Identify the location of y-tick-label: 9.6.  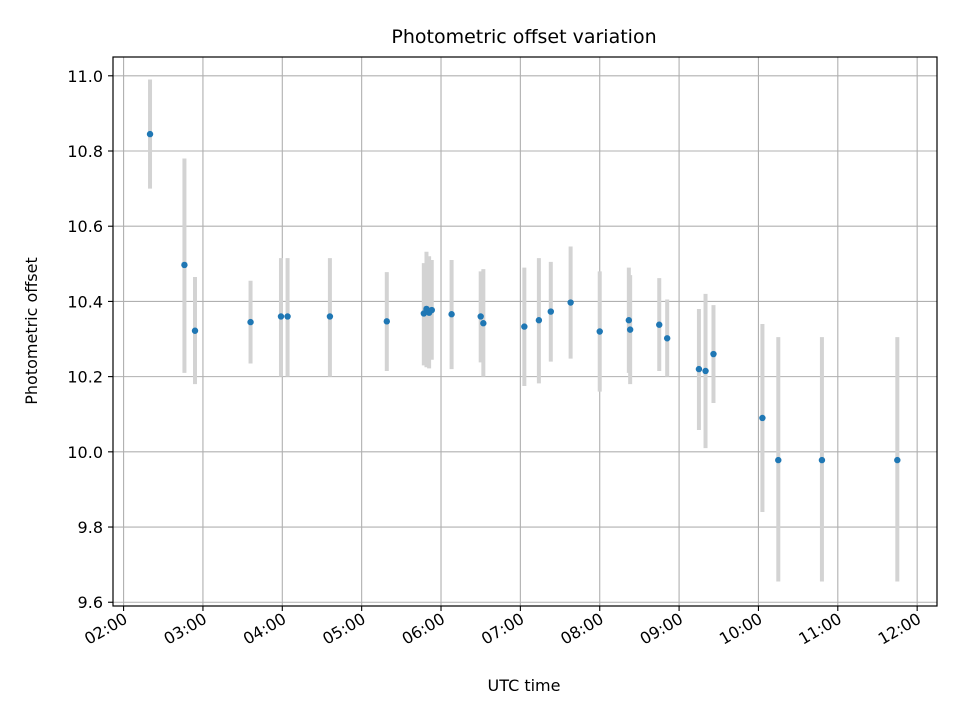
(90, 602).